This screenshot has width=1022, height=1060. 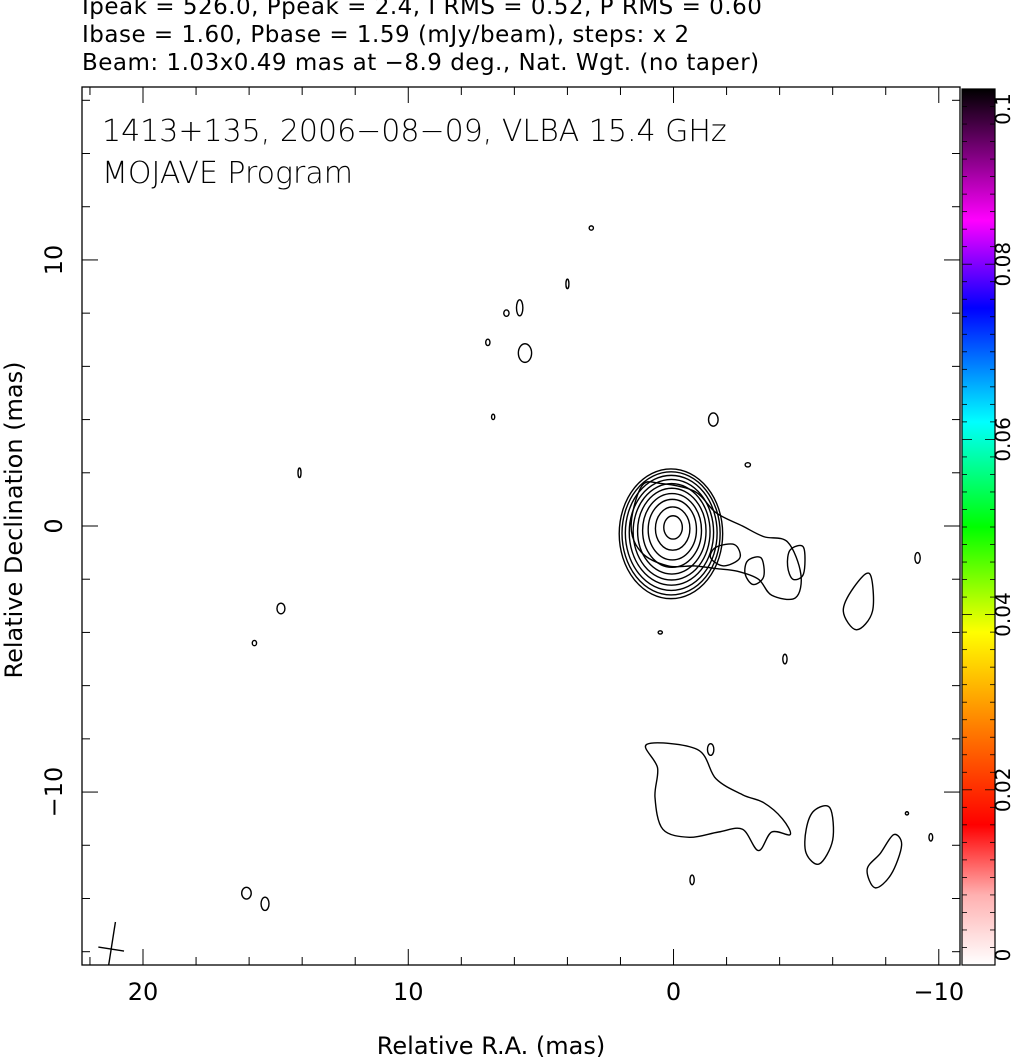 I want to click on colorbar-tick-label: 0.06, so click(x=1003, y=439).